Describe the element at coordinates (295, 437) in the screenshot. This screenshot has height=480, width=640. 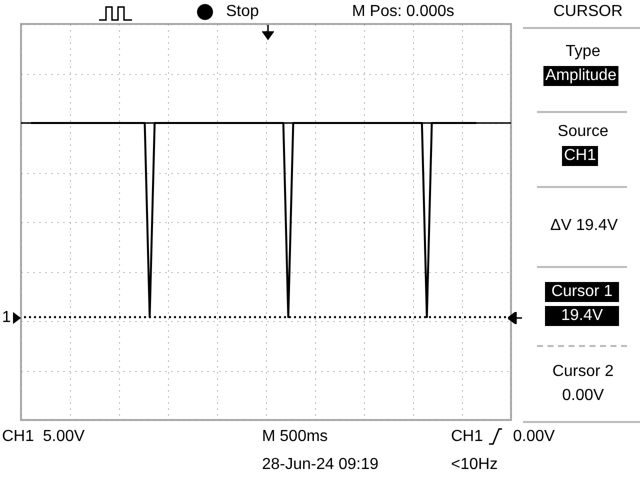
I see `text: M 500ms` at that location.